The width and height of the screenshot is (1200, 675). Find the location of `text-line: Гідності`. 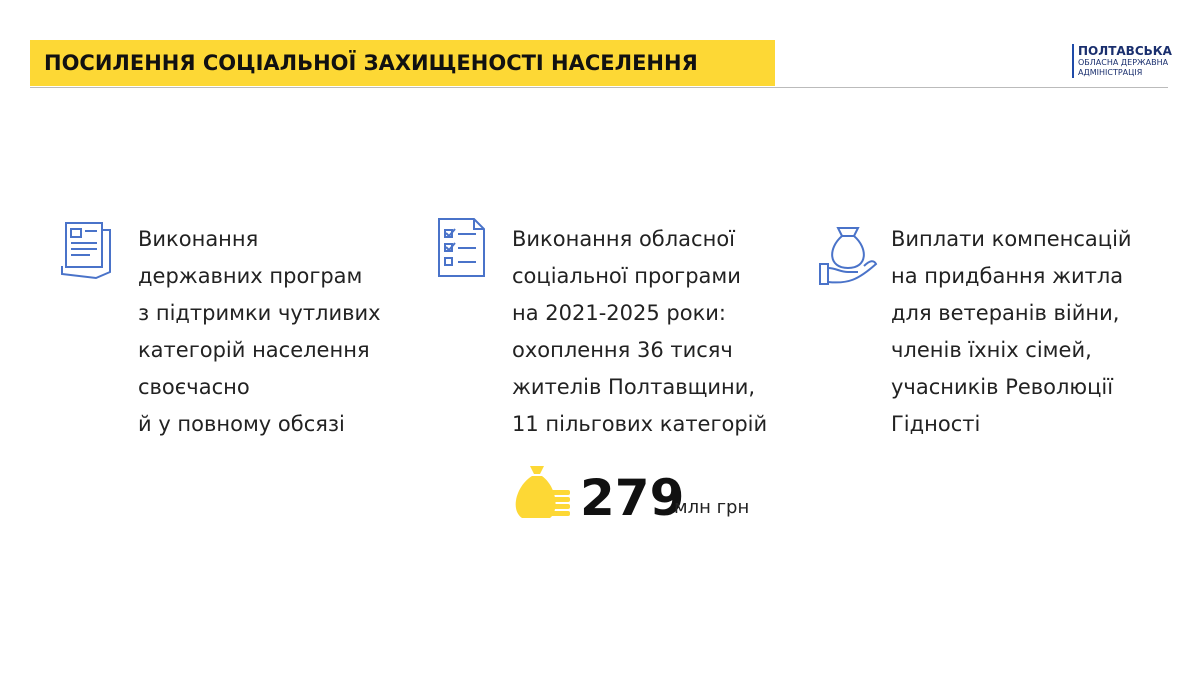

text-line: Гідності is located at coordinates (936, 424).